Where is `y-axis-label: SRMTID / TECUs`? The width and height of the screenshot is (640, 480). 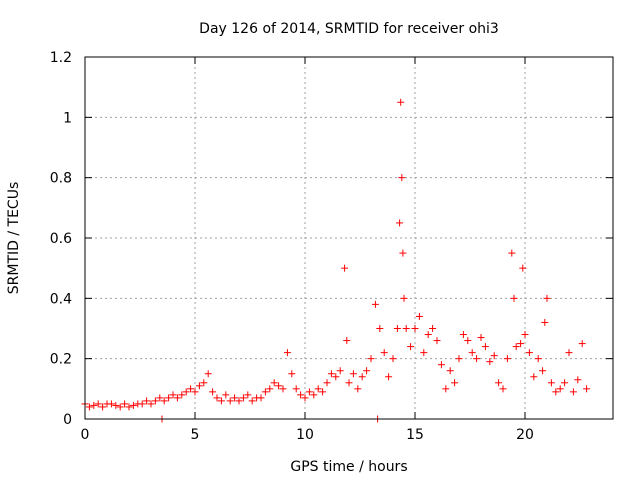
y-axis-label: SRMTID / TECUs is located at coordinates (14, 238).